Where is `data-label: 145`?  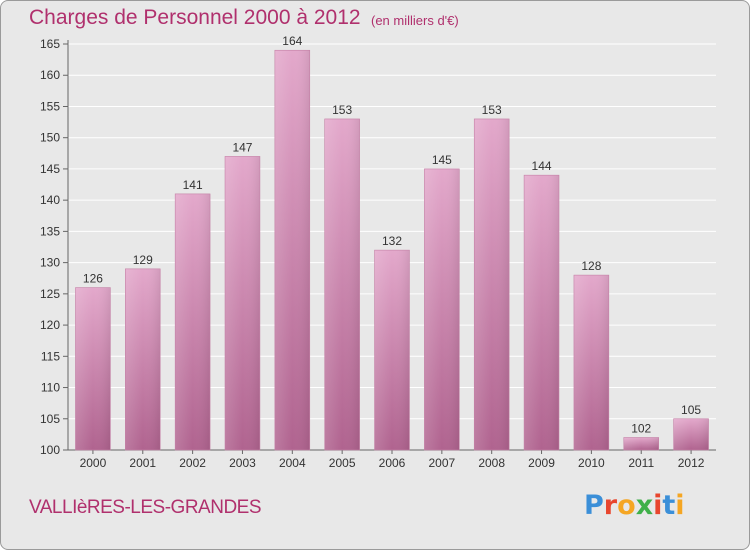
data-label: 145 is located at coordinates (442, 160).